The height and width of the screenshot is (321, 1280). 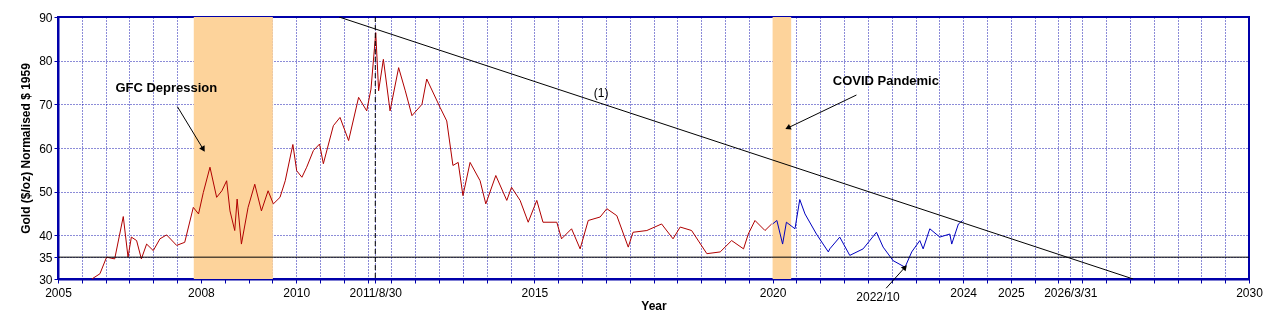 What do you see at coordinates (46, 235) in the screenshot?
I see `y-tick-label: 40` at bounding box center [46, 235].